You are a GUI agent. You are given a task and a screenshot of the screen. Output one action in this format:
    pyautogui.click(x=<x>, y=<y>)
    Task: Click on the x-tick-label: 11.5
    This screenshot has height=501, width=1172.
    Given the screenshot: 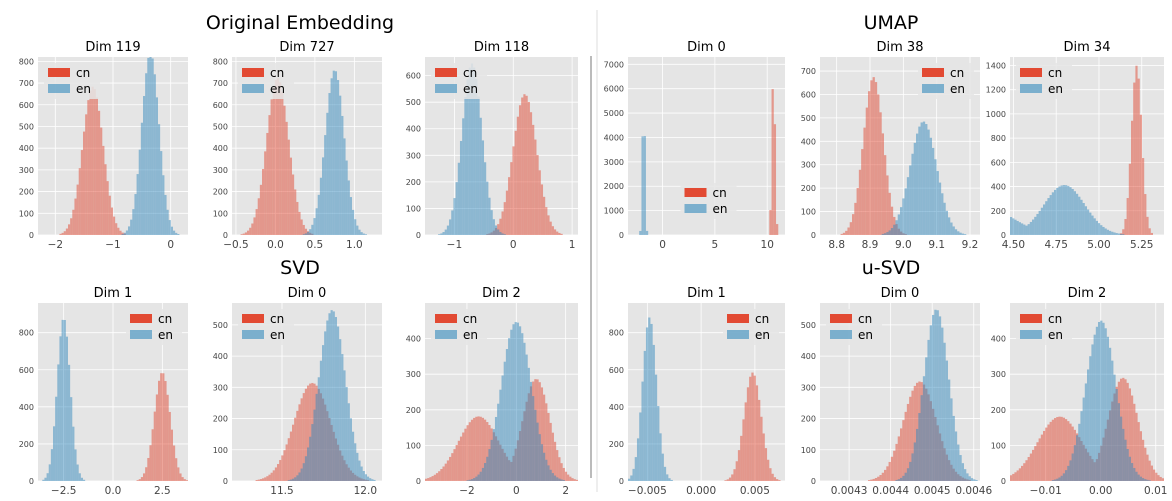 What is the action you would take?
    pyautogui.click(x=281, y=491)
    